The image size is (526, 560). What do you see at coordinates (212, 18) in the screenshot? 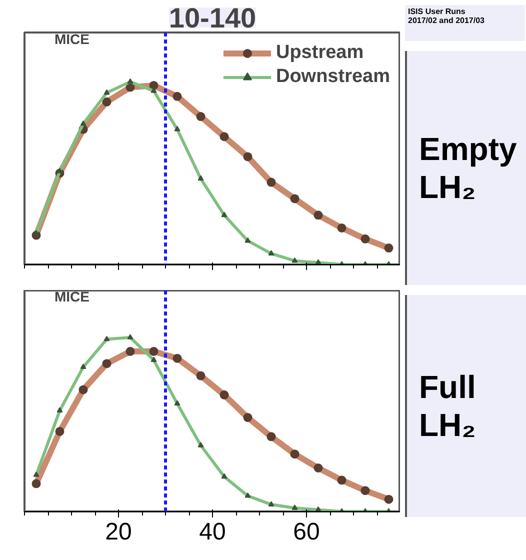
I see `chart-title: 10-140` at bounding box center [212, 18].